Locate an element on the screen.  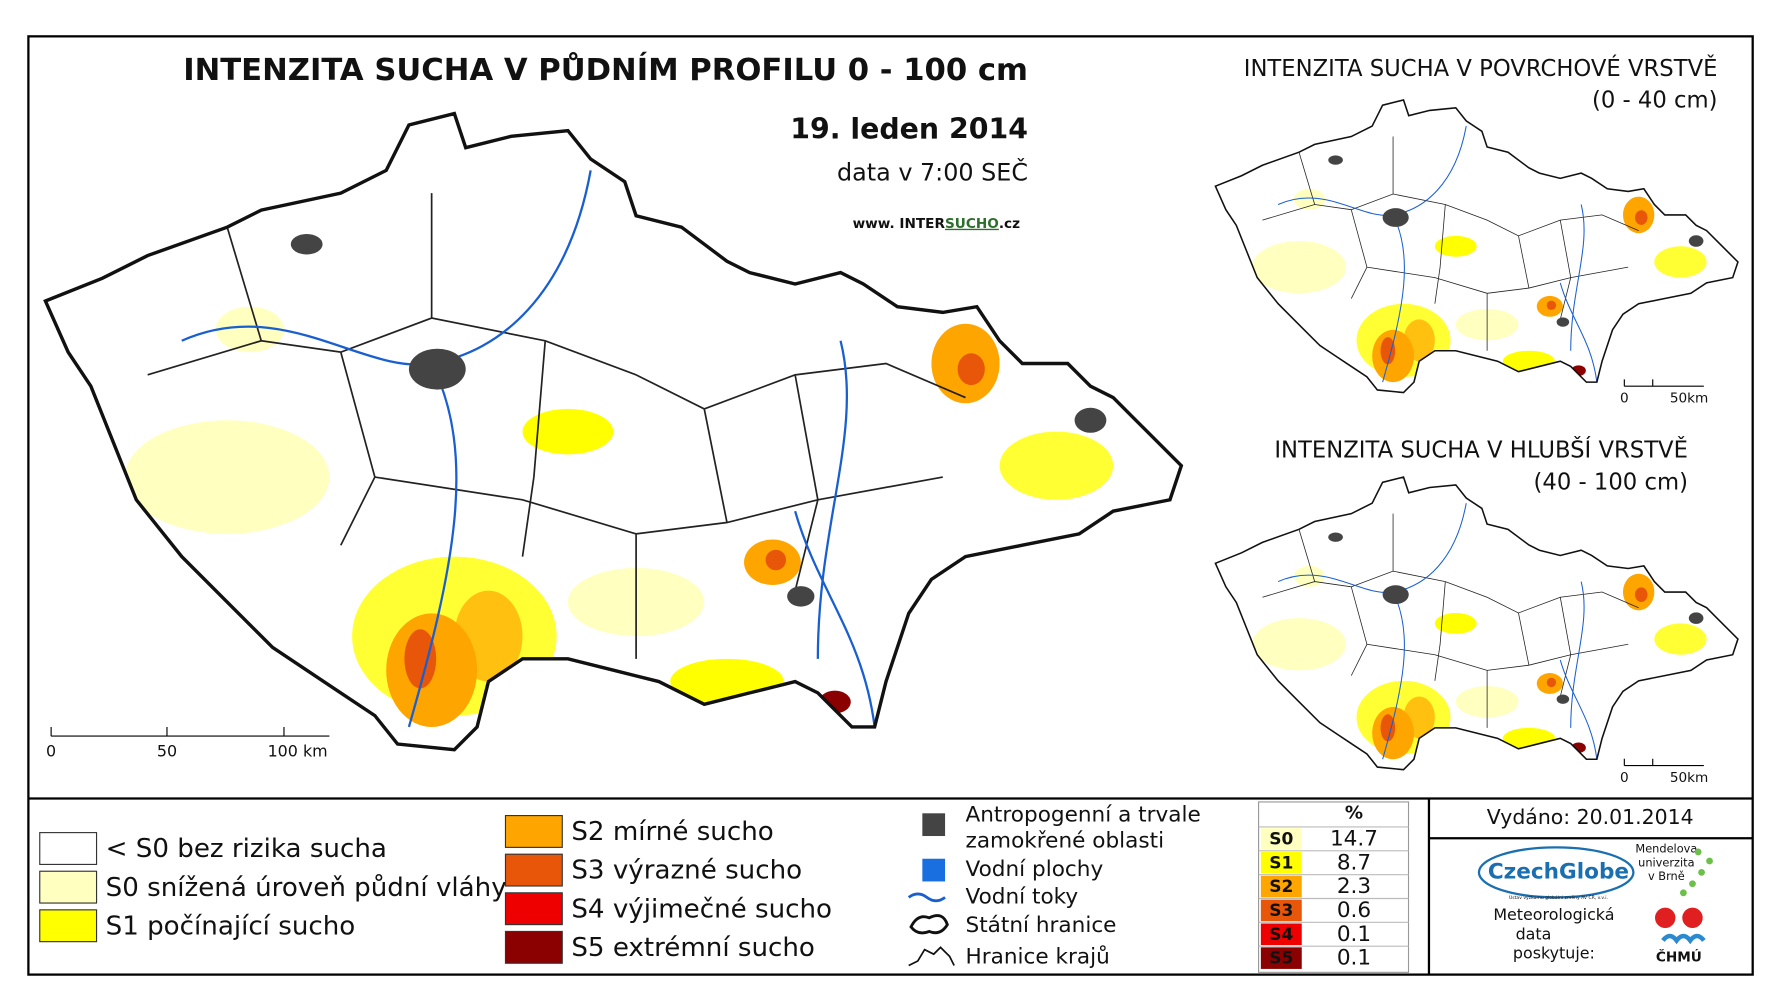
stats-class: S3 is located at coordinates (1281, 911).